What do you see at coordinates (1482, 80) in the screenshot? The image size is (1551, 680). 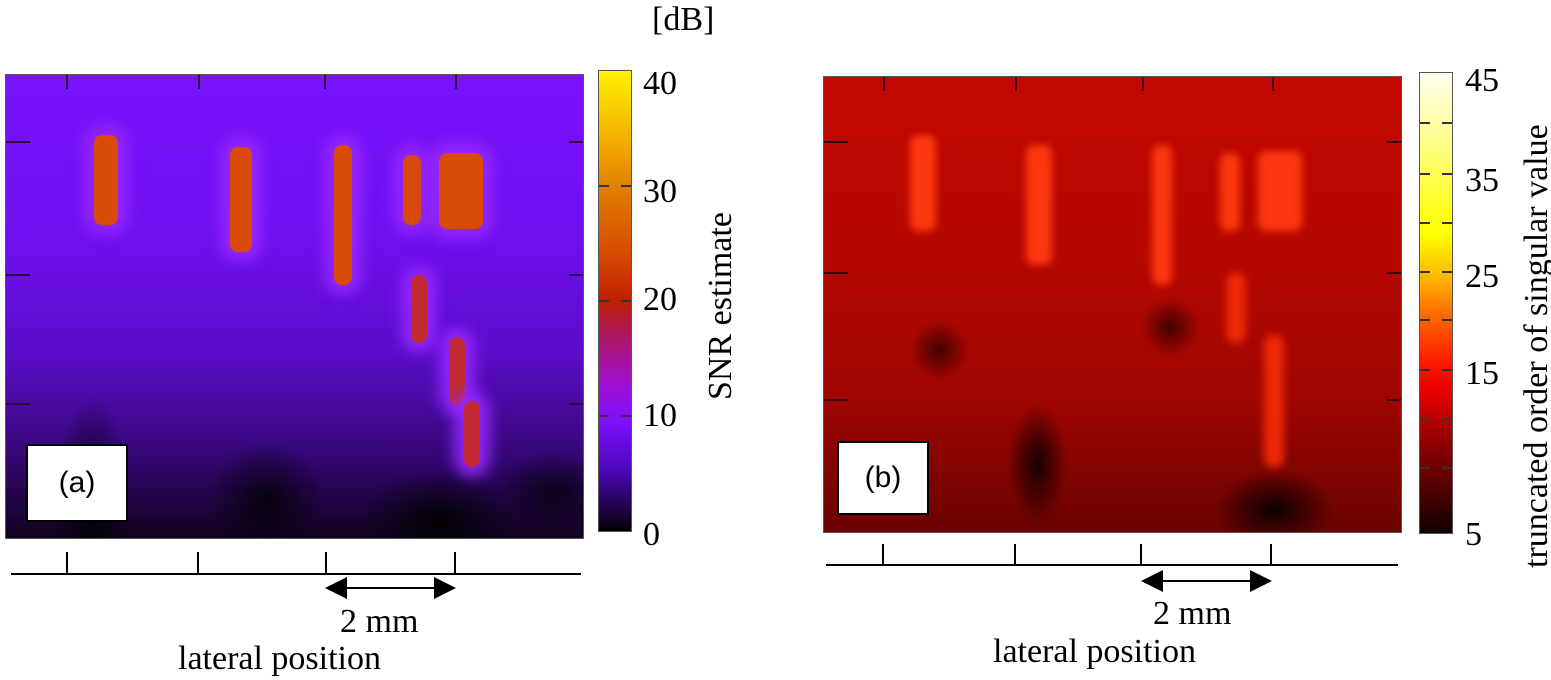 I see `colorbar-tick-label: 45` at bounding box center [1482, 80].